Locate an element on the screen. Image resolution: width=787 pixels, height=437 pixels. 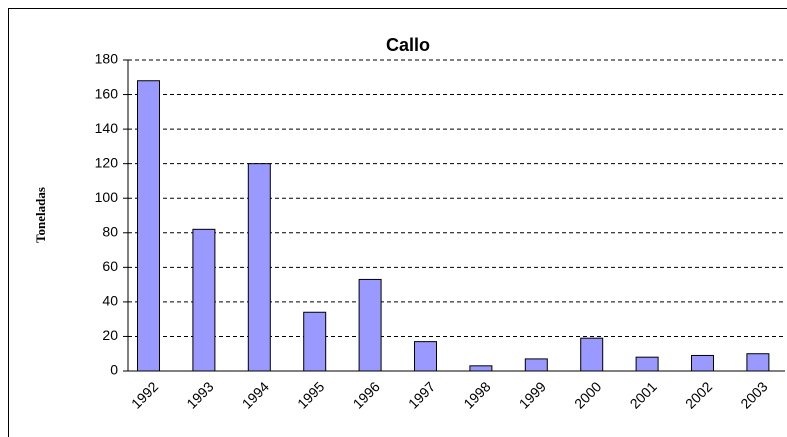
y-tick-label: 40 is located at coordinates (110, 301).